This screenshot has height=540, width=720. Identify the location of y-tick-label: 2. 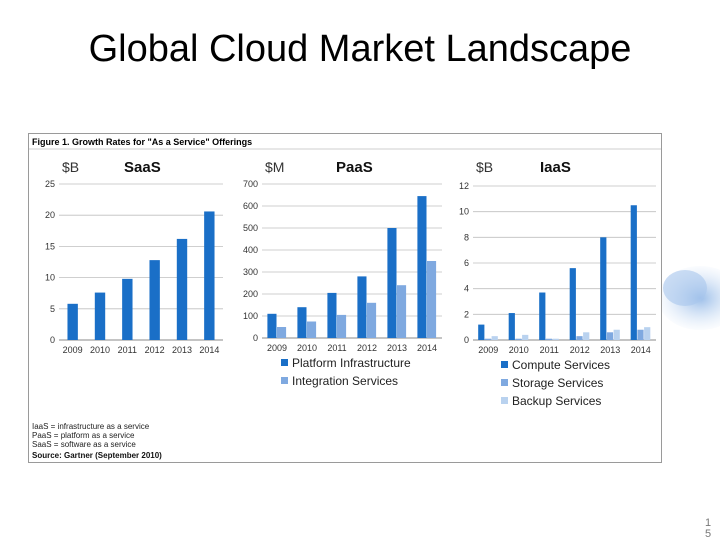
(466, 314).